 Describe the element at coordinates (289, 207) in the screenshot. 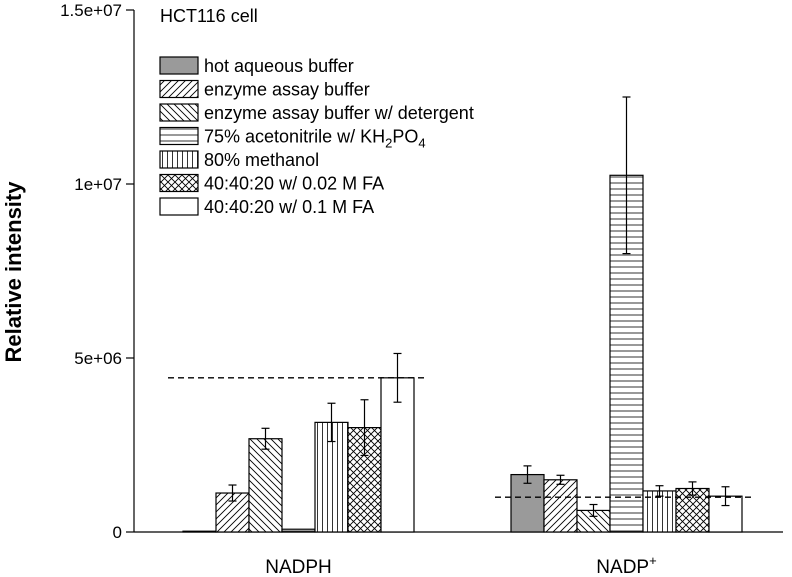

I see `legend-label: 40:40:20 w/ 0.1 M FA` at that location.